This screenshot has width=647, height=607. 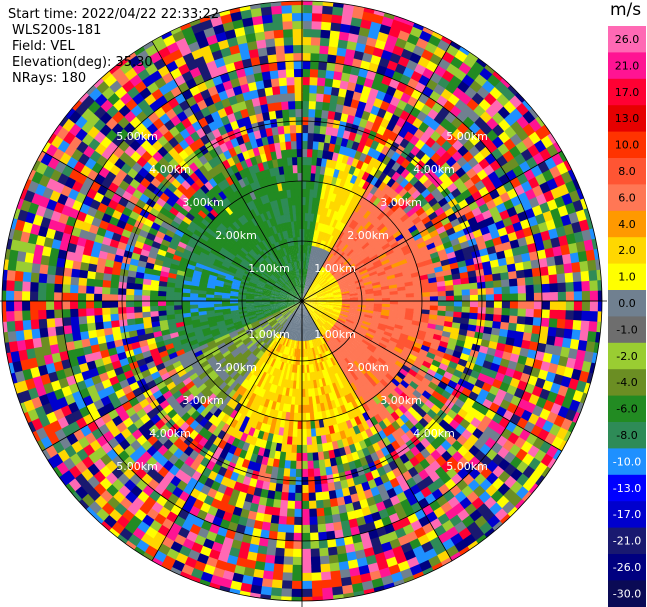 I want to click on nrays-value: 180, so click(x=74, y=78).